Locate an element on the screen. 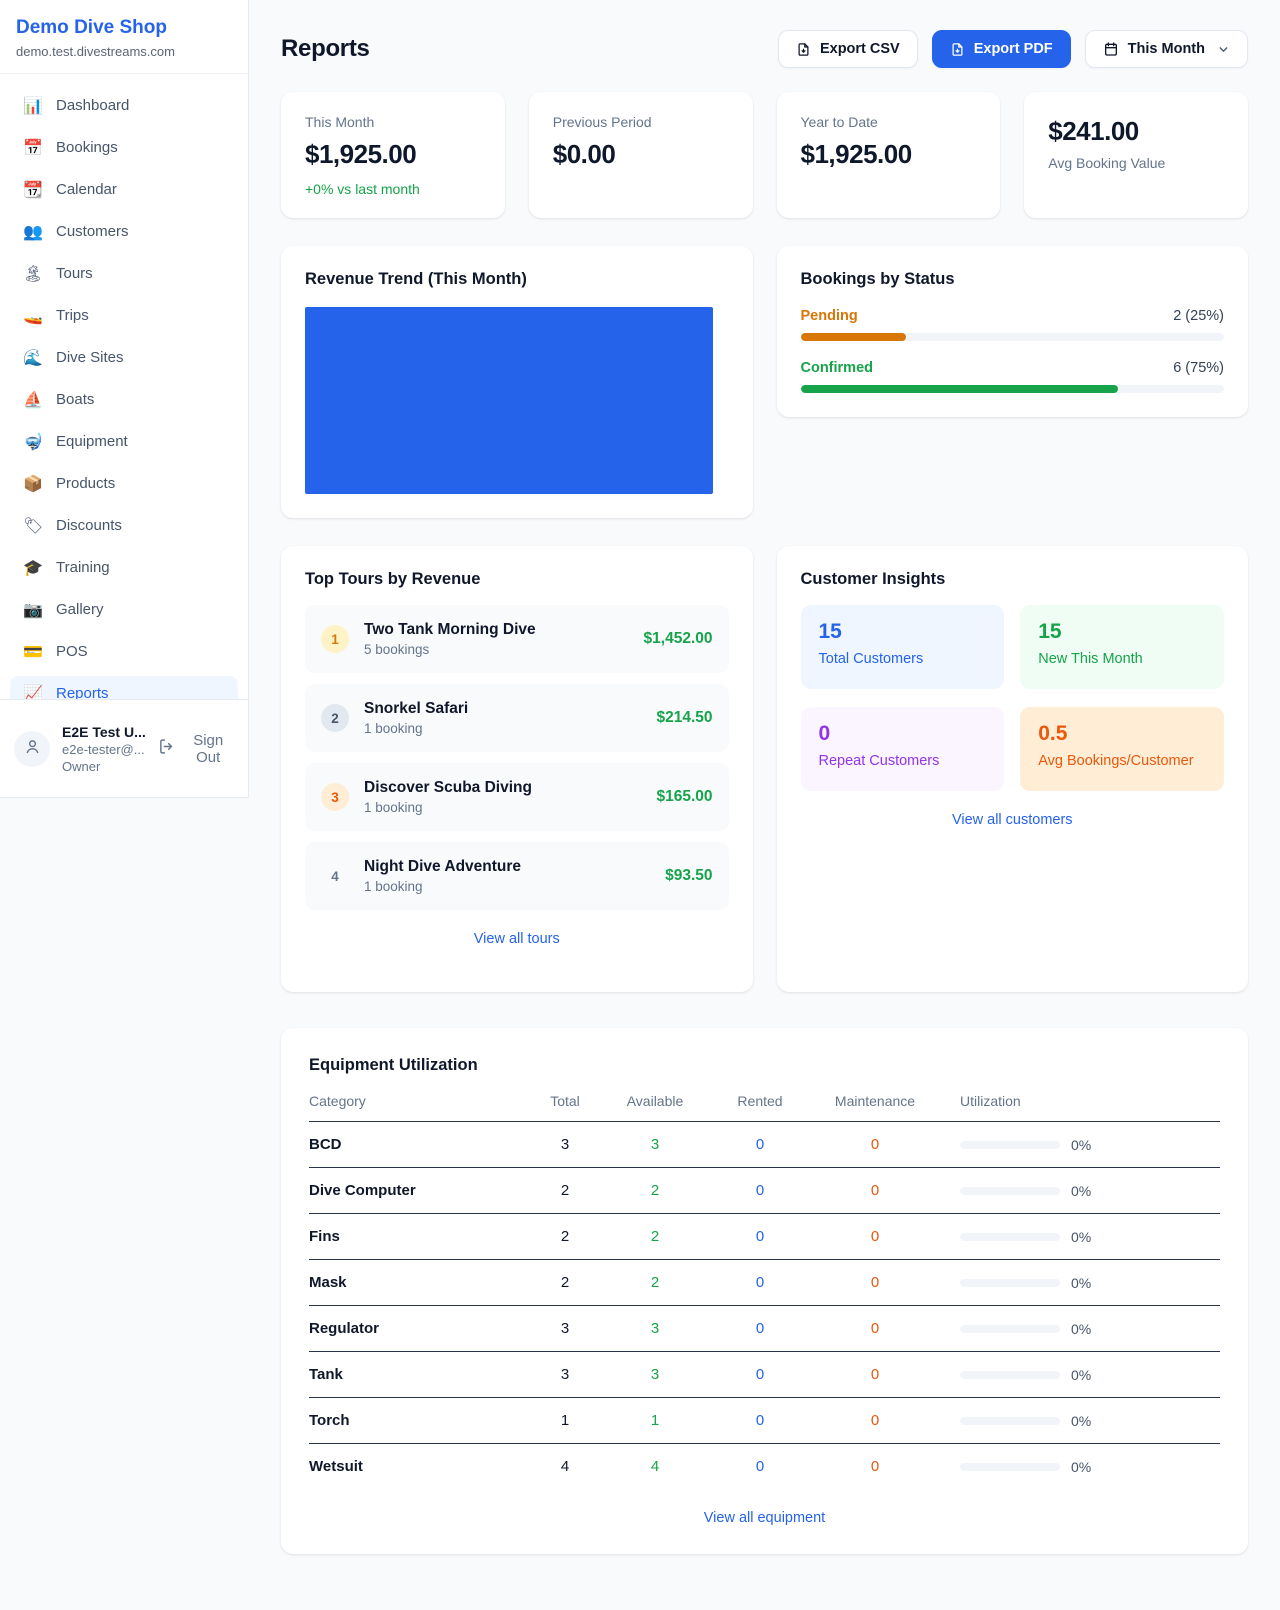  avatar is located at coordinates (32, 748).